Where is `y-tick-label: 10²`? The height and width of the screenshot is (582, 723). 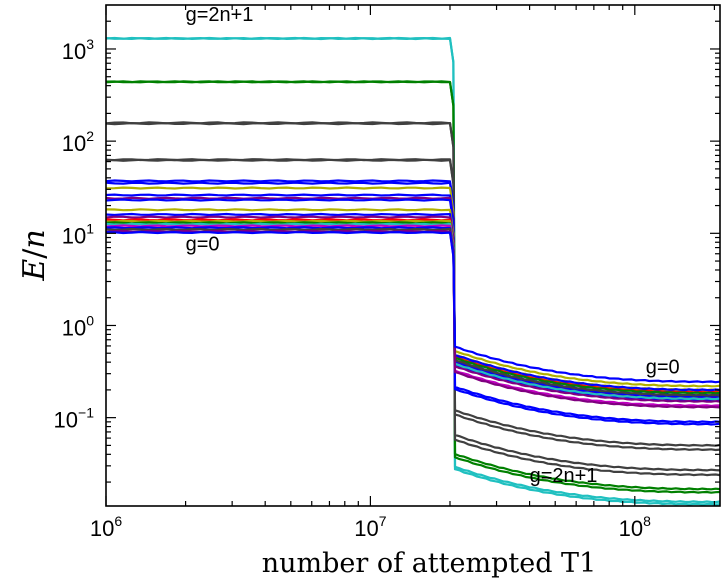
y-tick-label: 10² is located at coordinates (78, 142).